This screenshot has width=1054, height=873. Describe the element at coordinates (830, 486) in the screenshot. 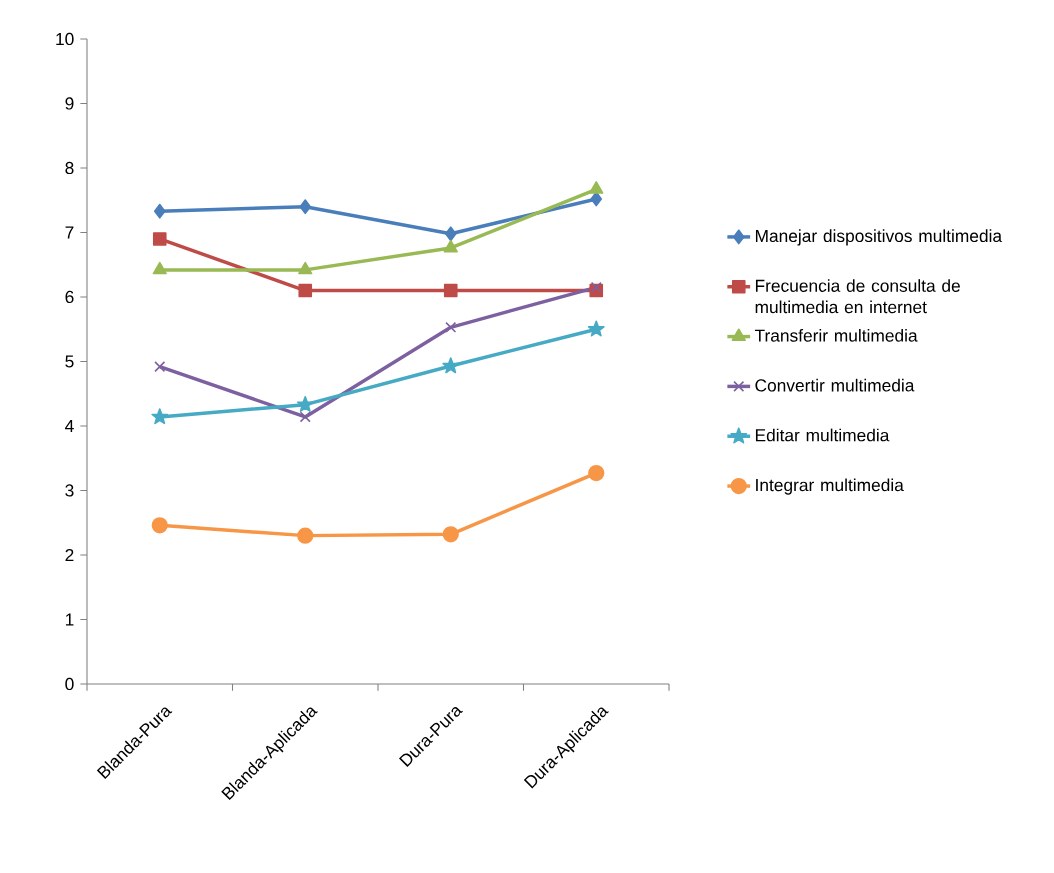

I see `legend-label: Integrar multimedia` at that location.